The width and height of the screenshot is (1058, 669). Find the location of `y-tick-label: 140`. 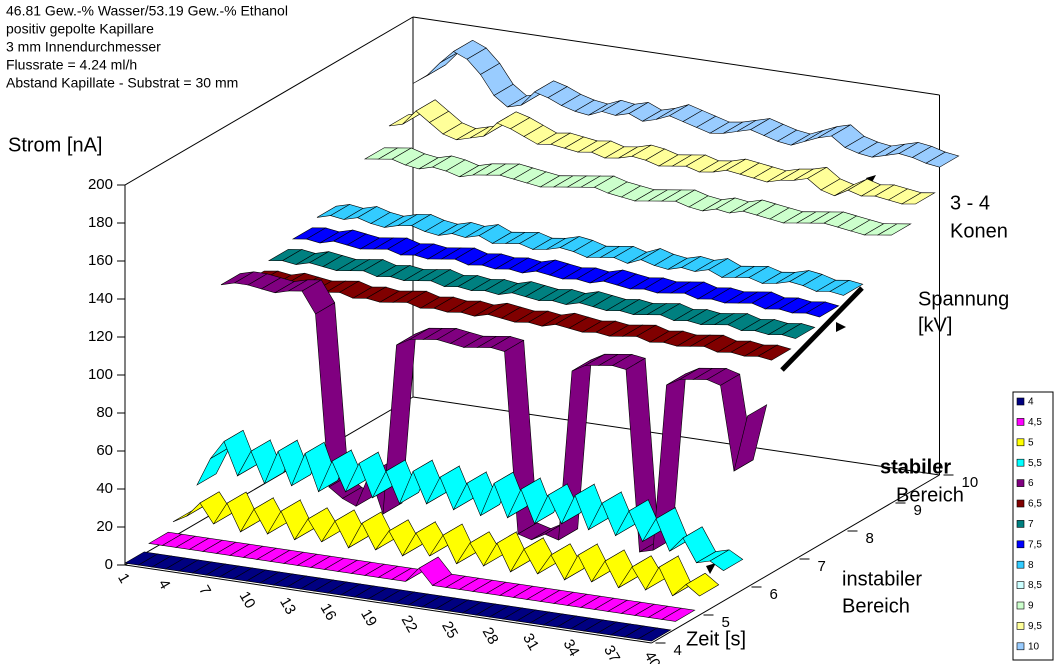

y-tick-label: 140 is located at coordinates (100, 298).